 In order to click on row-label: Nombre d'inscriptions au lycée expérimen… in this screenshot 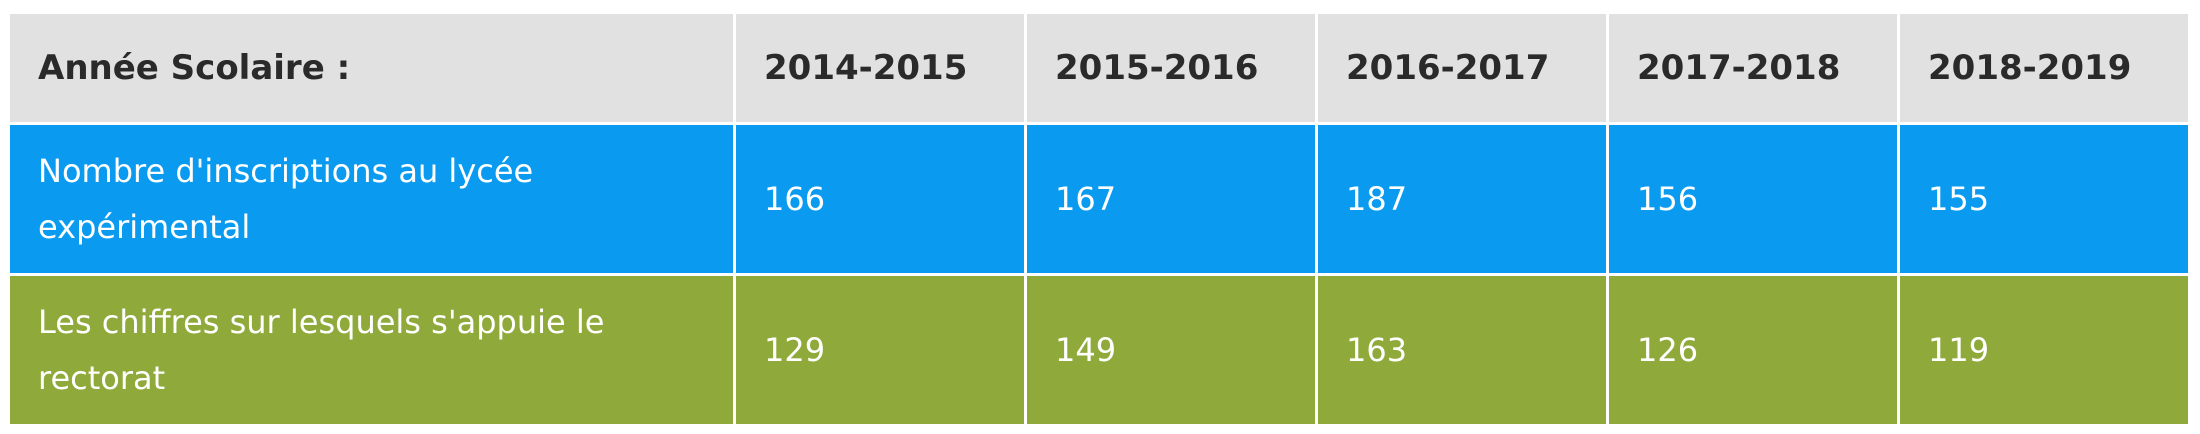, I will do `click(371, 199)`.